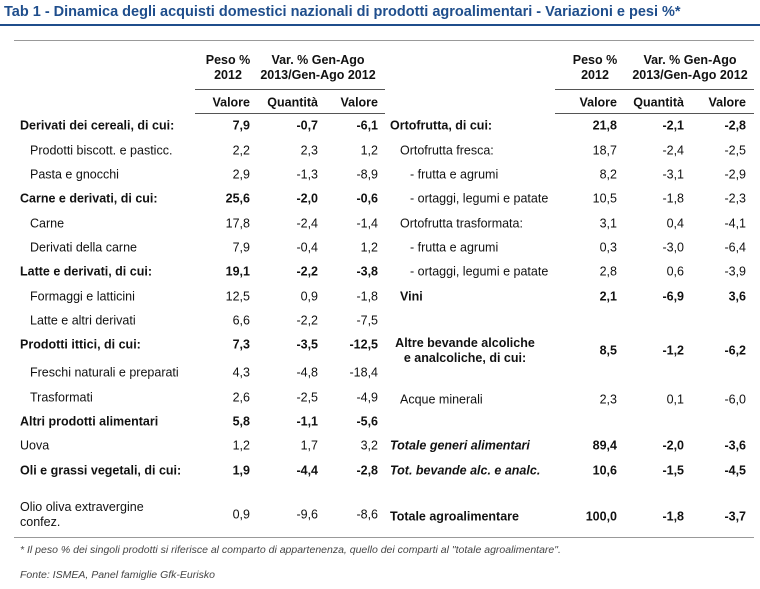 The image size is (760, 589). I want to click on cell-peso: 10,6, so click(604, 470).